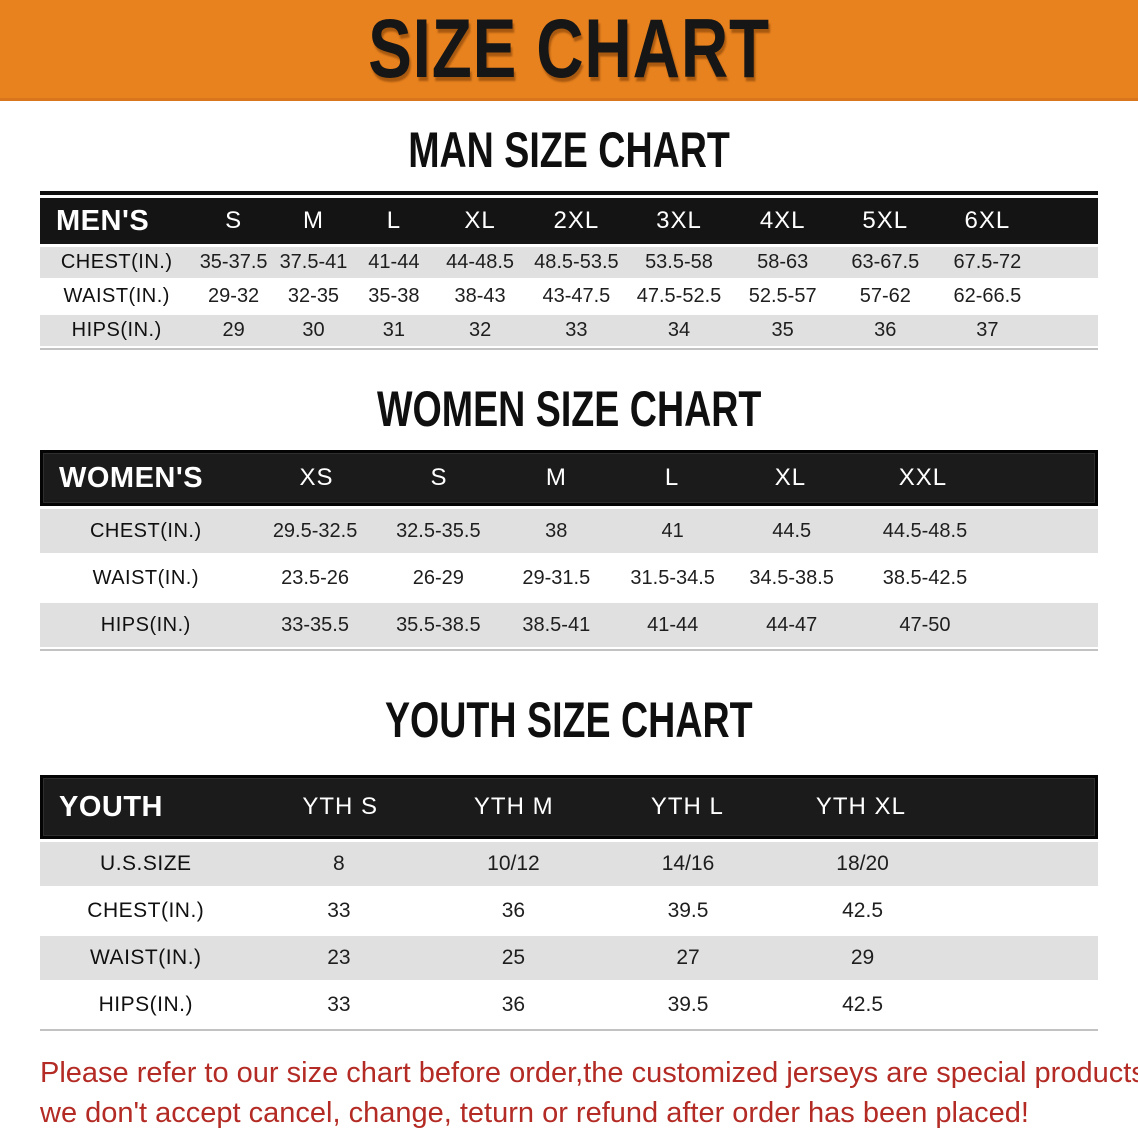 This screenshot has width=1138, height=1133. I want to click on size-value: 38-43, so click(480, 296).